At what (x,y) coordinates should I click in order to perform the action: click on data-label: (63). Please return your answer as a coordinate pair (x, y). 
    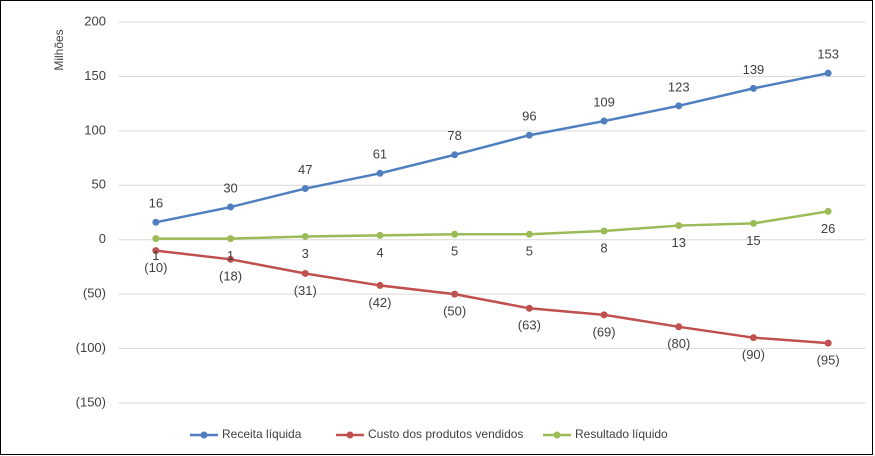
    Looking at the image, I should click on (529, 325).